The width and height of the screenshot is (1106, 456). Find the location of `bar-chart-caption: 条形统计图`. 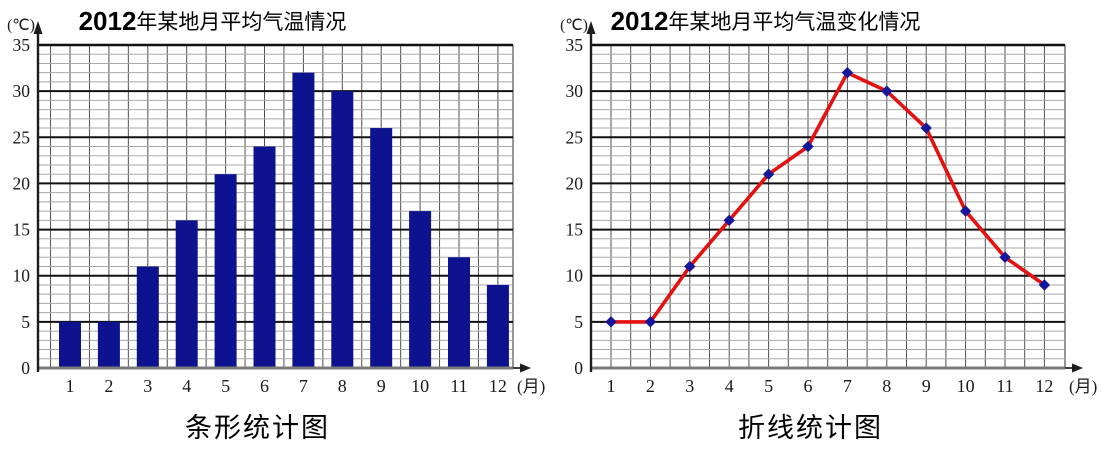

bar-chart-caption: 条形统计图 is located at coordinates (257, 428).